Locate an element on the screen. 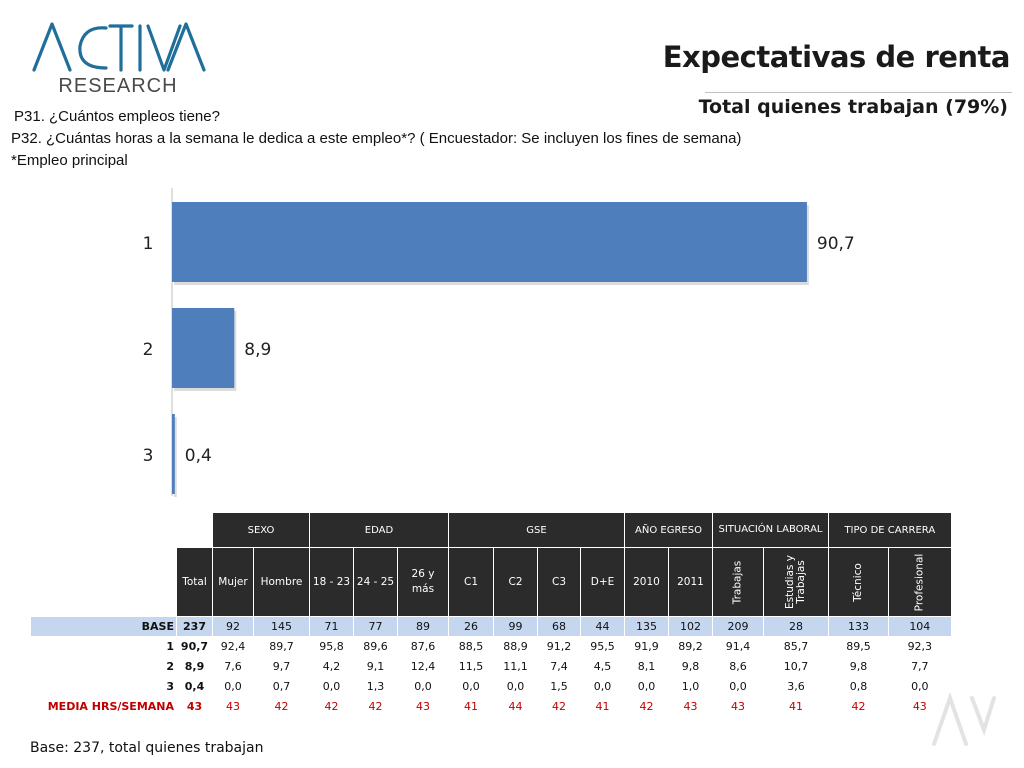 The image size is (1024, 768). group-header-ano-egreso: AÑO EGRESO is located at coordinates (668, 530).